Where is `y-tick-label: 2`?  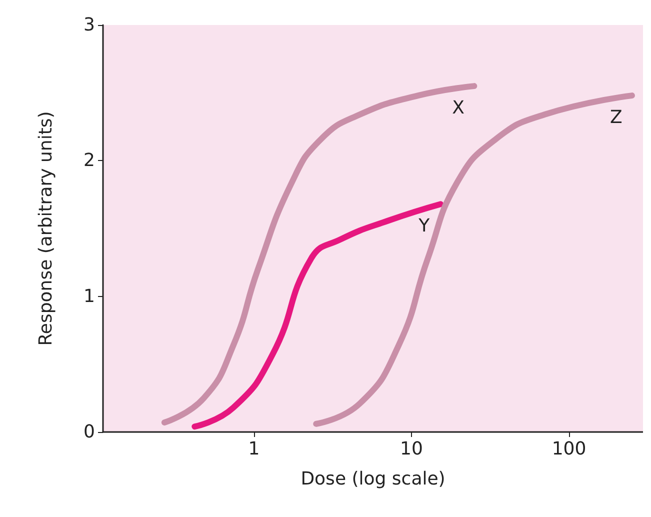
y-tick-label: 2 is located at coordinates (89, 161).